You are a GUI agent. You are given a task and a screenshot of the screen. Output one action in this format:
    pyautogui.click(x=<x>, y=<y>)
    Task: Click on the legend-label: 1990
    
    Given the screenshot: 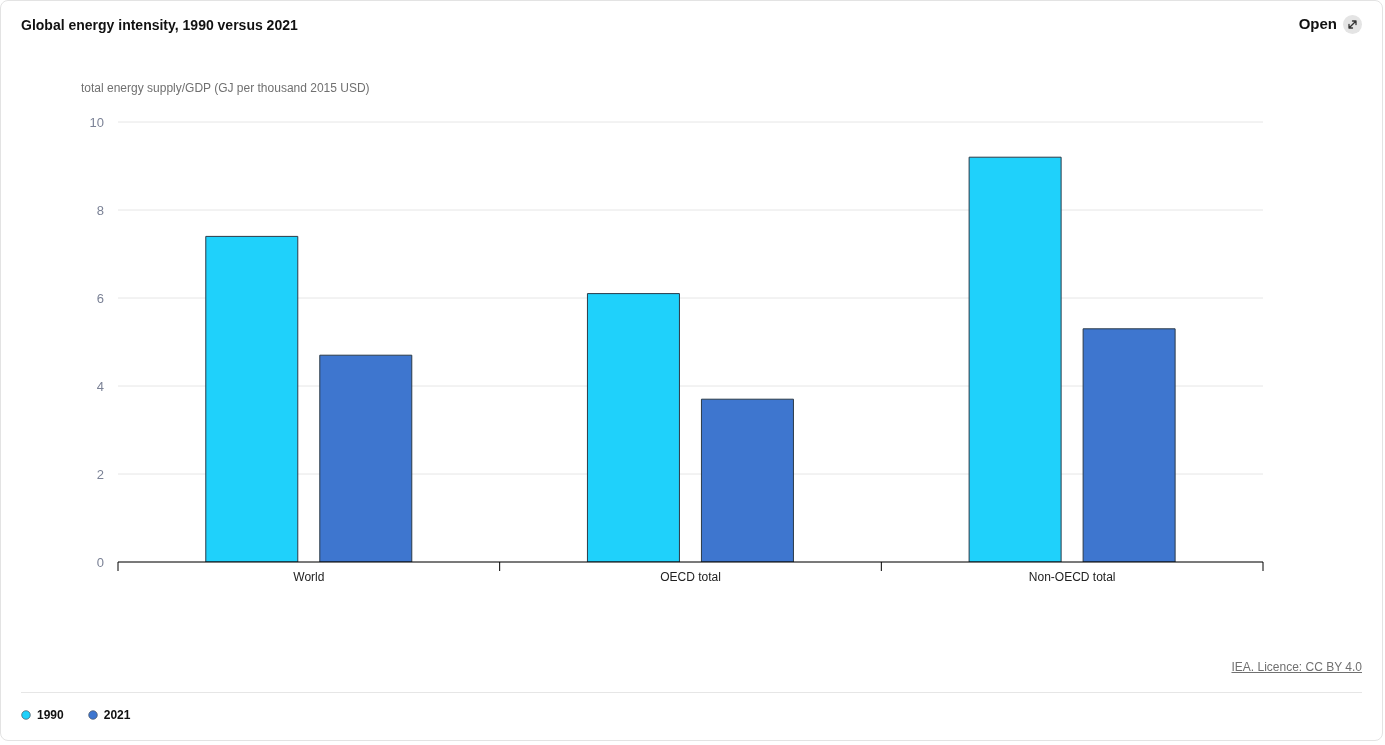 What is the action you would take?
    pyautogui.click(x=50, y=715)
    